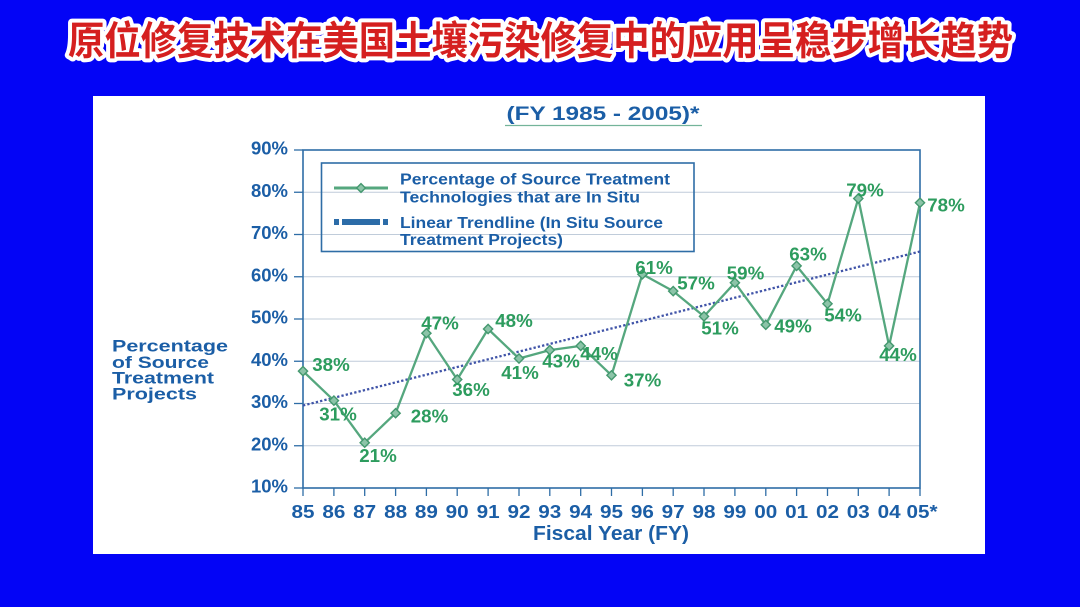  What do you see at coordinates (160, 362) in the screenshot?
I see `svg-text: of Source` at bounding box center [160, 362].